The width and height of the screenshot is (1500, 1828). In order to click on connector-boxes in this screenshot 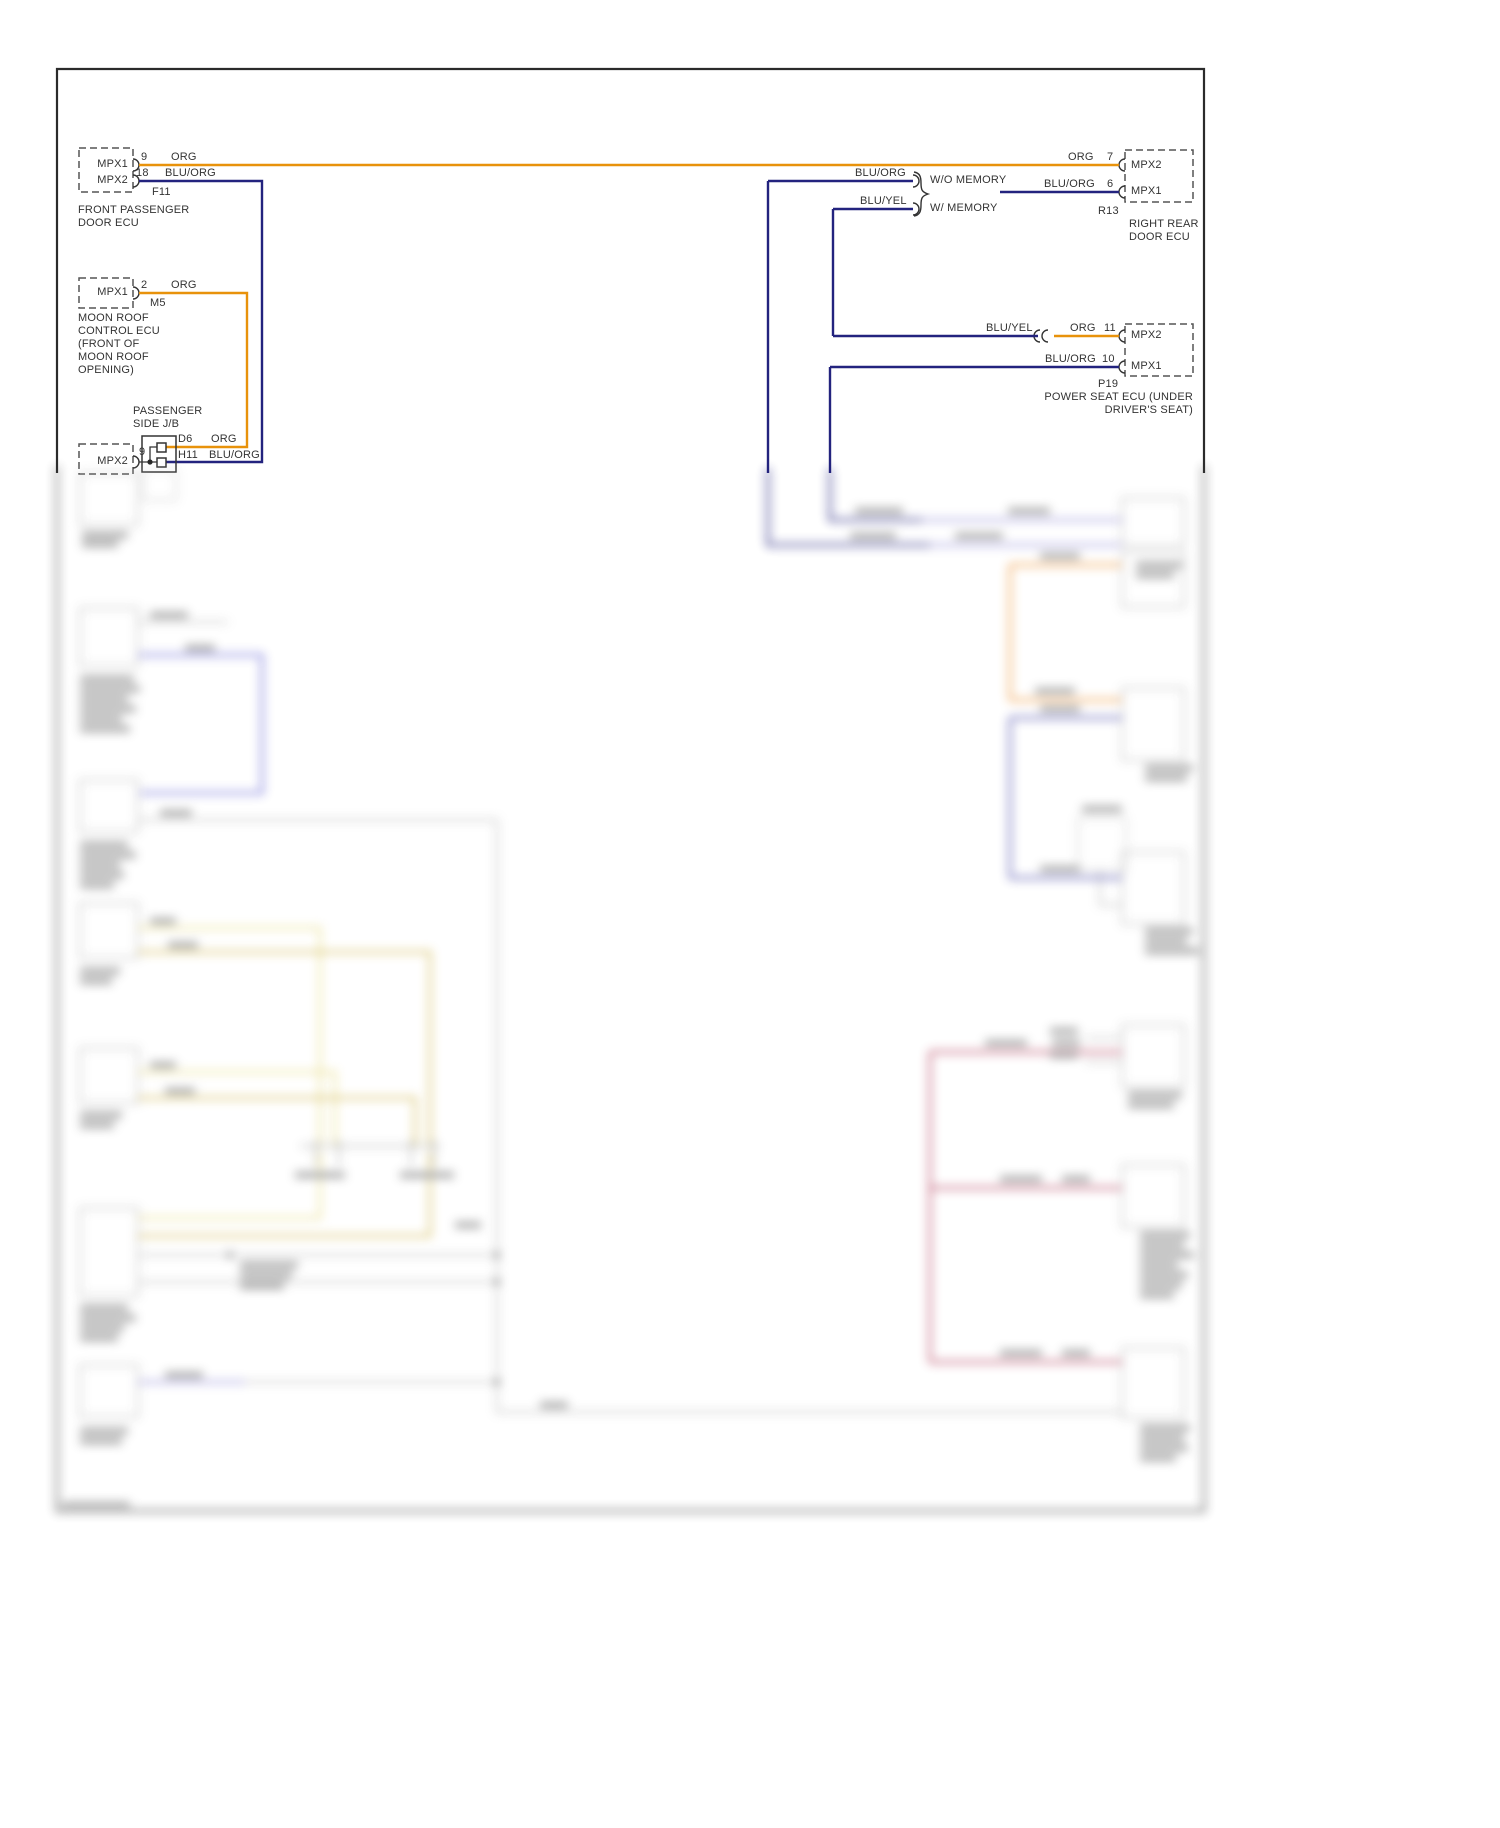, I will do `click(636, 311)`.